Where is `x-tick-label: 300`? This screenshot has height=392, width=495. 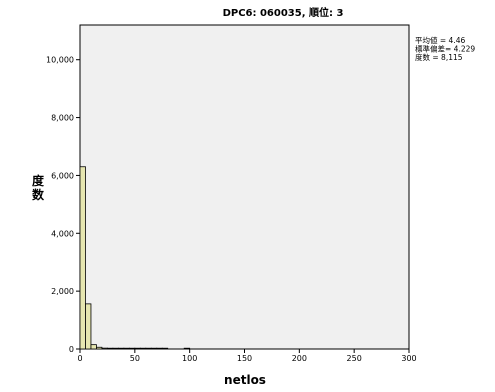 x-tick-label: 300 is located at coordinates (408, 358).